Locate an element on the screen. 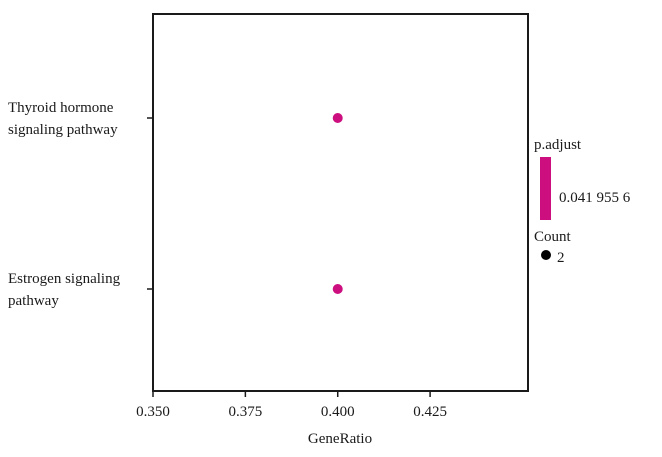 The height and width of the screenshot is (457, 662). points-layer is located at coordinates (337, 203).